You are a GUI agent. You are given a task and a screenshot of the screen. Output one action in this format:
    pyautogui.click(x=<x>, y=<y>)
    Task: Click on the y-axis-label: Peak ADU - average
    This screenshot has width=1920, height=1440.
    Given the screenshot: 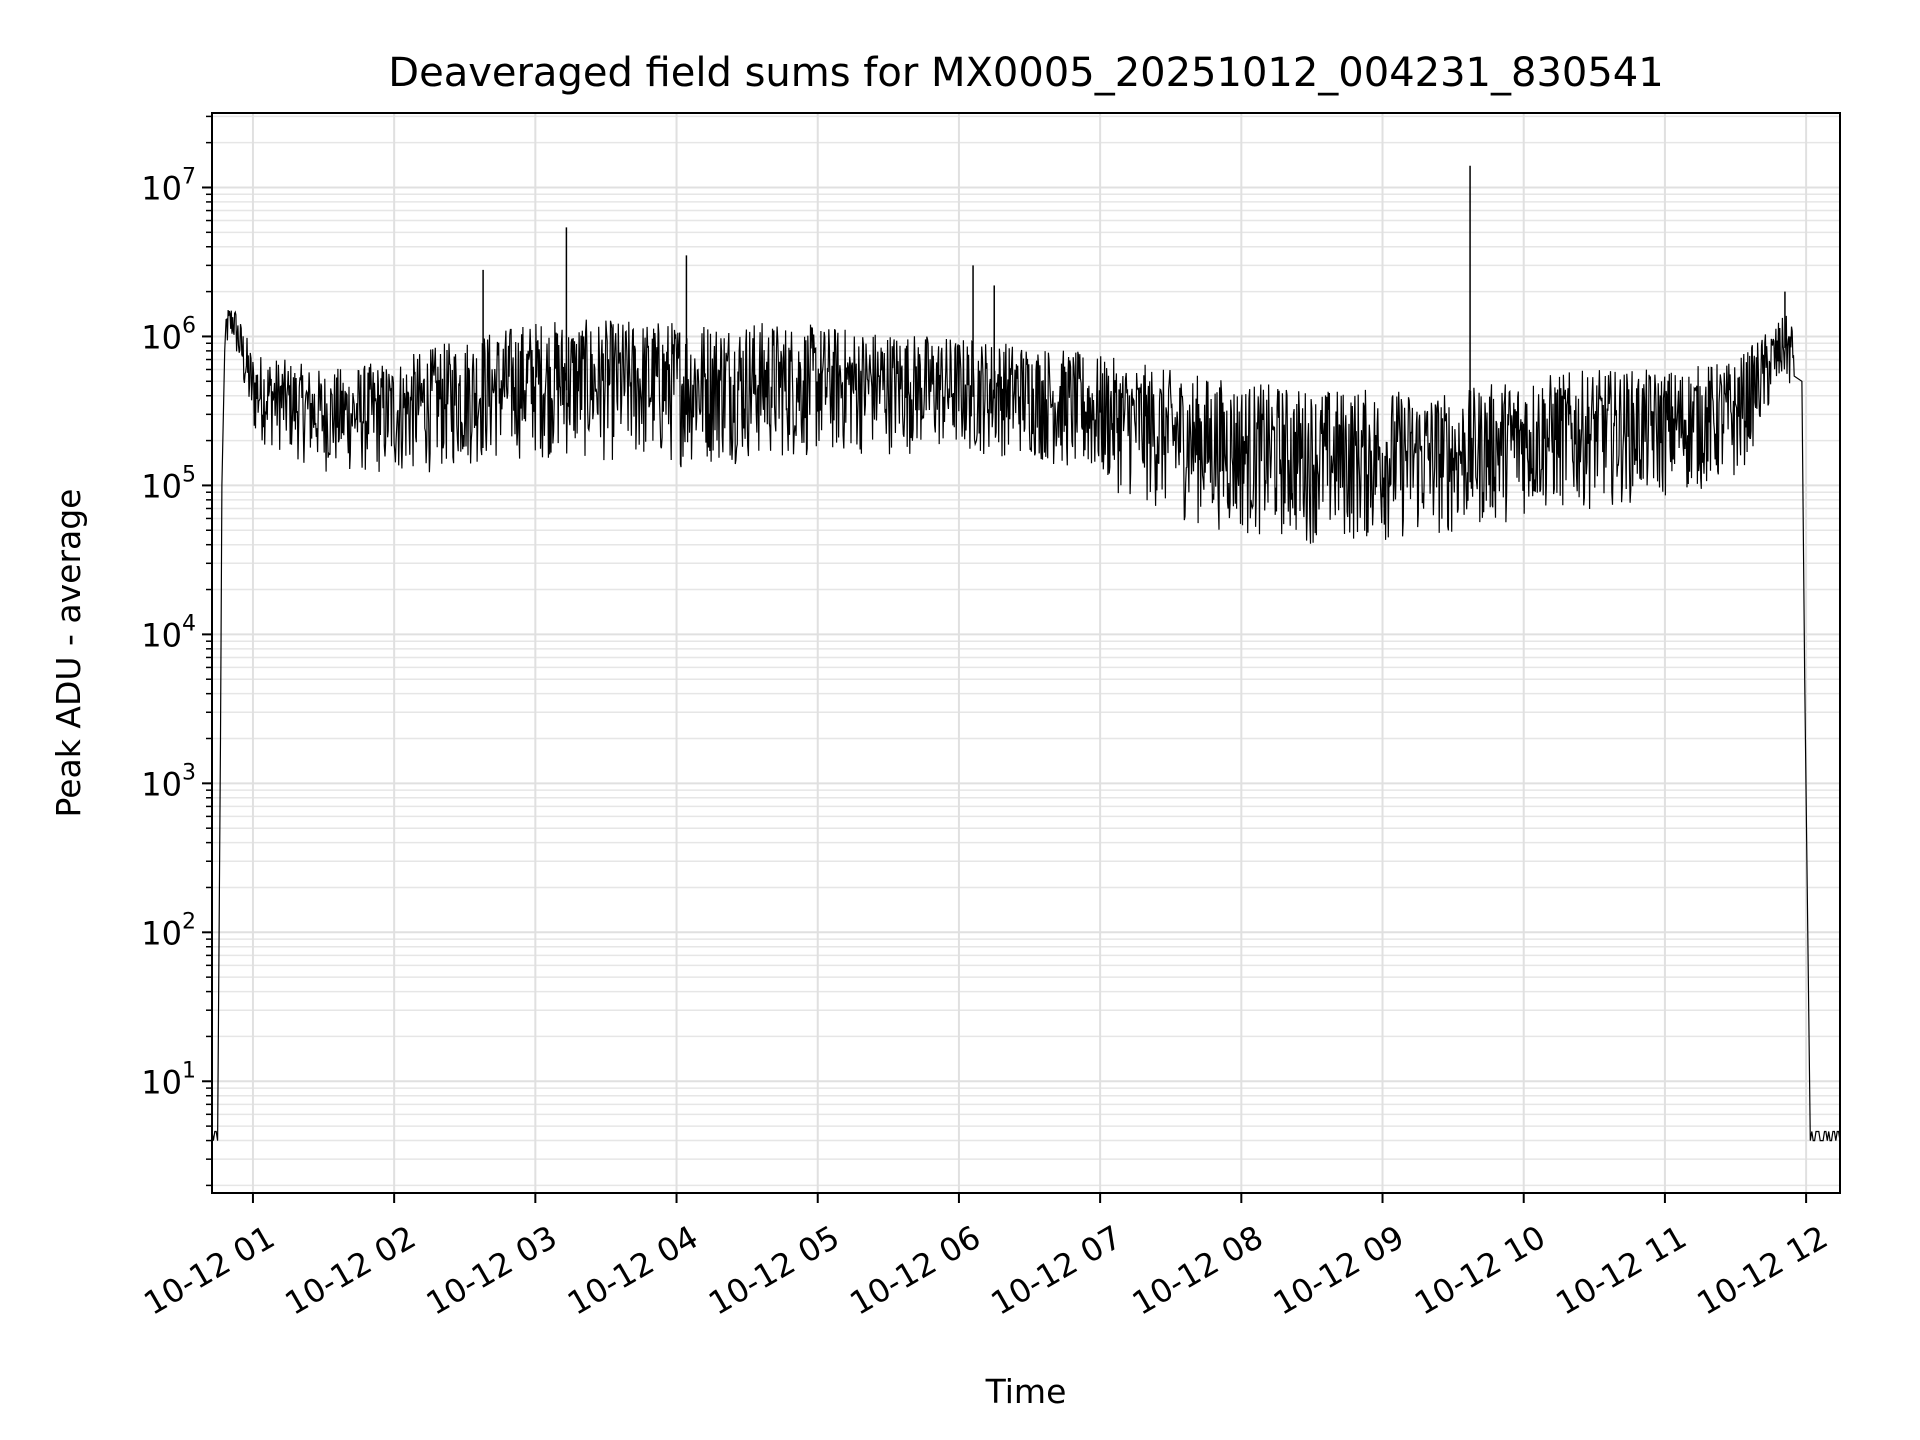 What is the action you would take?
    pyautogui.click(x=68, y=653)
    